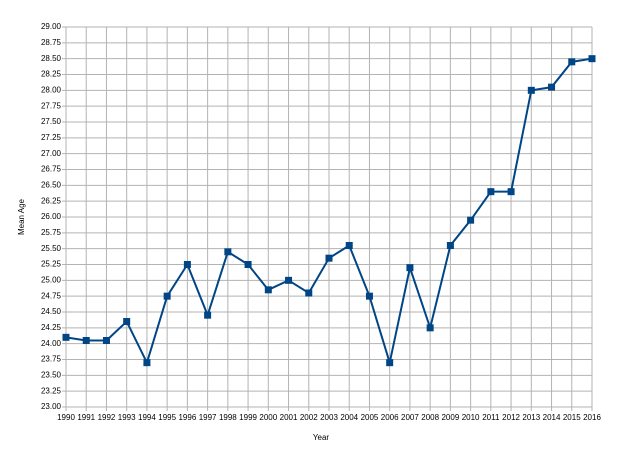 The image size is (640, 466). What do you see at coordinates (51, 327) in the screenshot?
I see `y-tick-label: 24.25` at bounding box center [51, 327].